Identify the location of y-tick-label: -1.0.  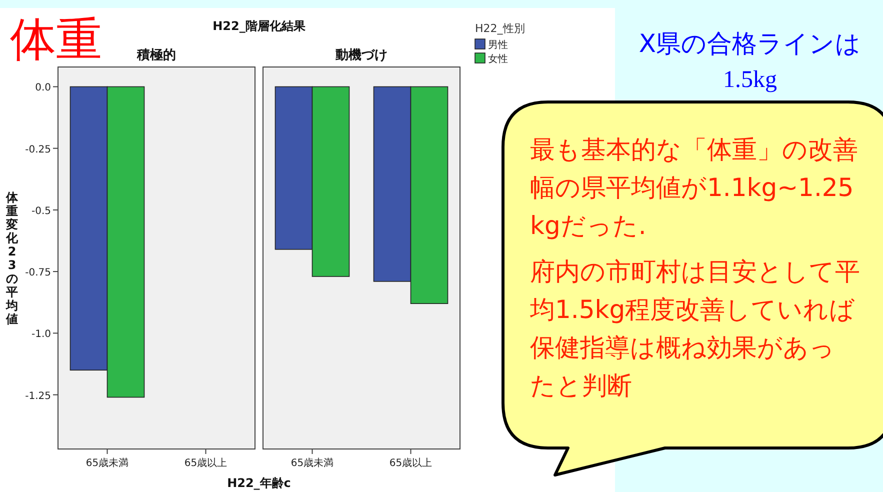
(41, 334).